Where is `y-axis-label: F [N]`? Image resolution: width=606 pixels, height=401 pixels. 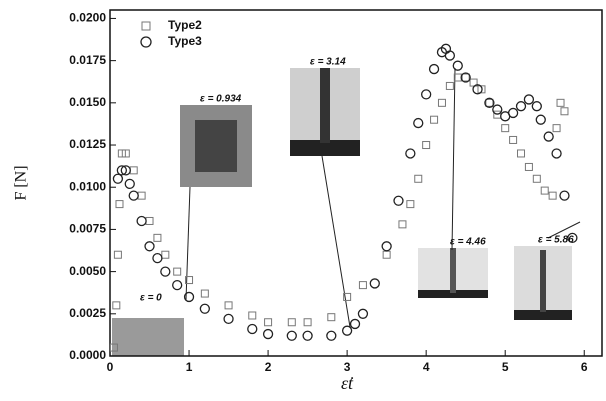
y-axis-label: F [N] is located at coordinates (21, 182).